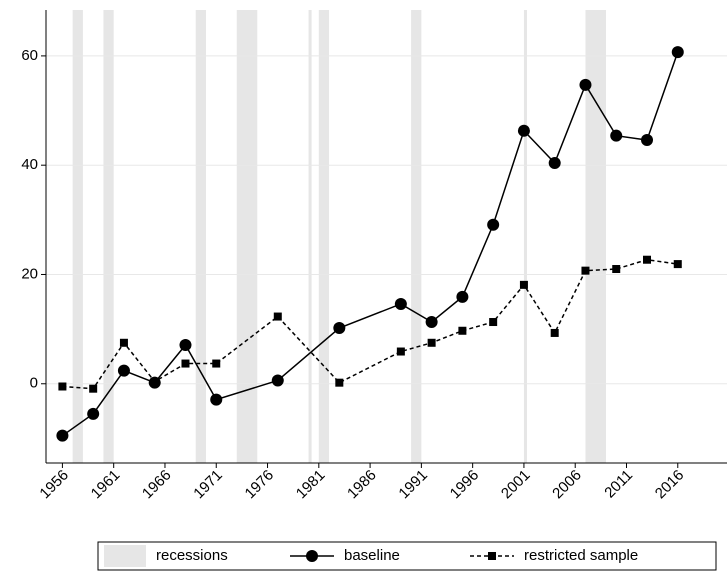  I want to click on x-tick-label: 2011, so click(618, 484).